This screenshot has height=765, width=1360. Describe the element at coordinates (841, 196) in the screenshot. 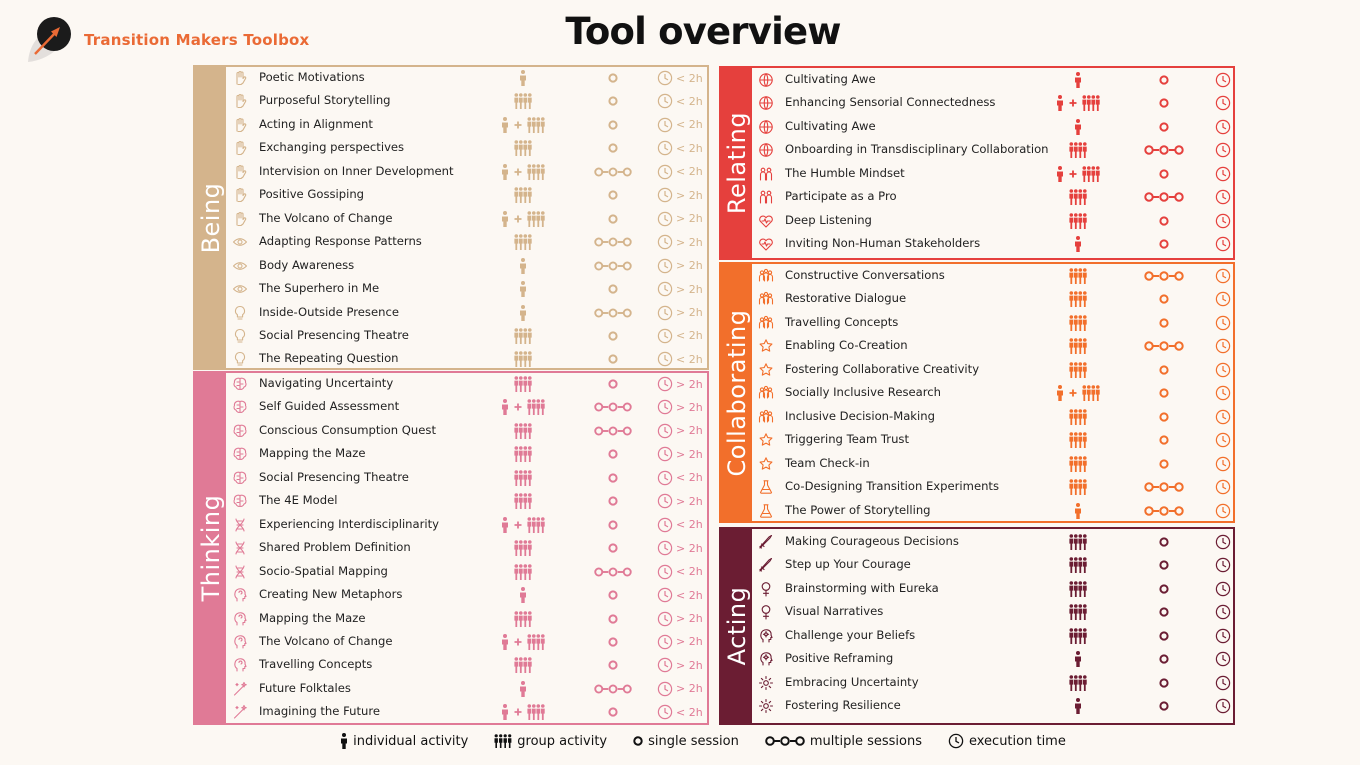

I see `tool-name: Participate as a Pro` at that location.